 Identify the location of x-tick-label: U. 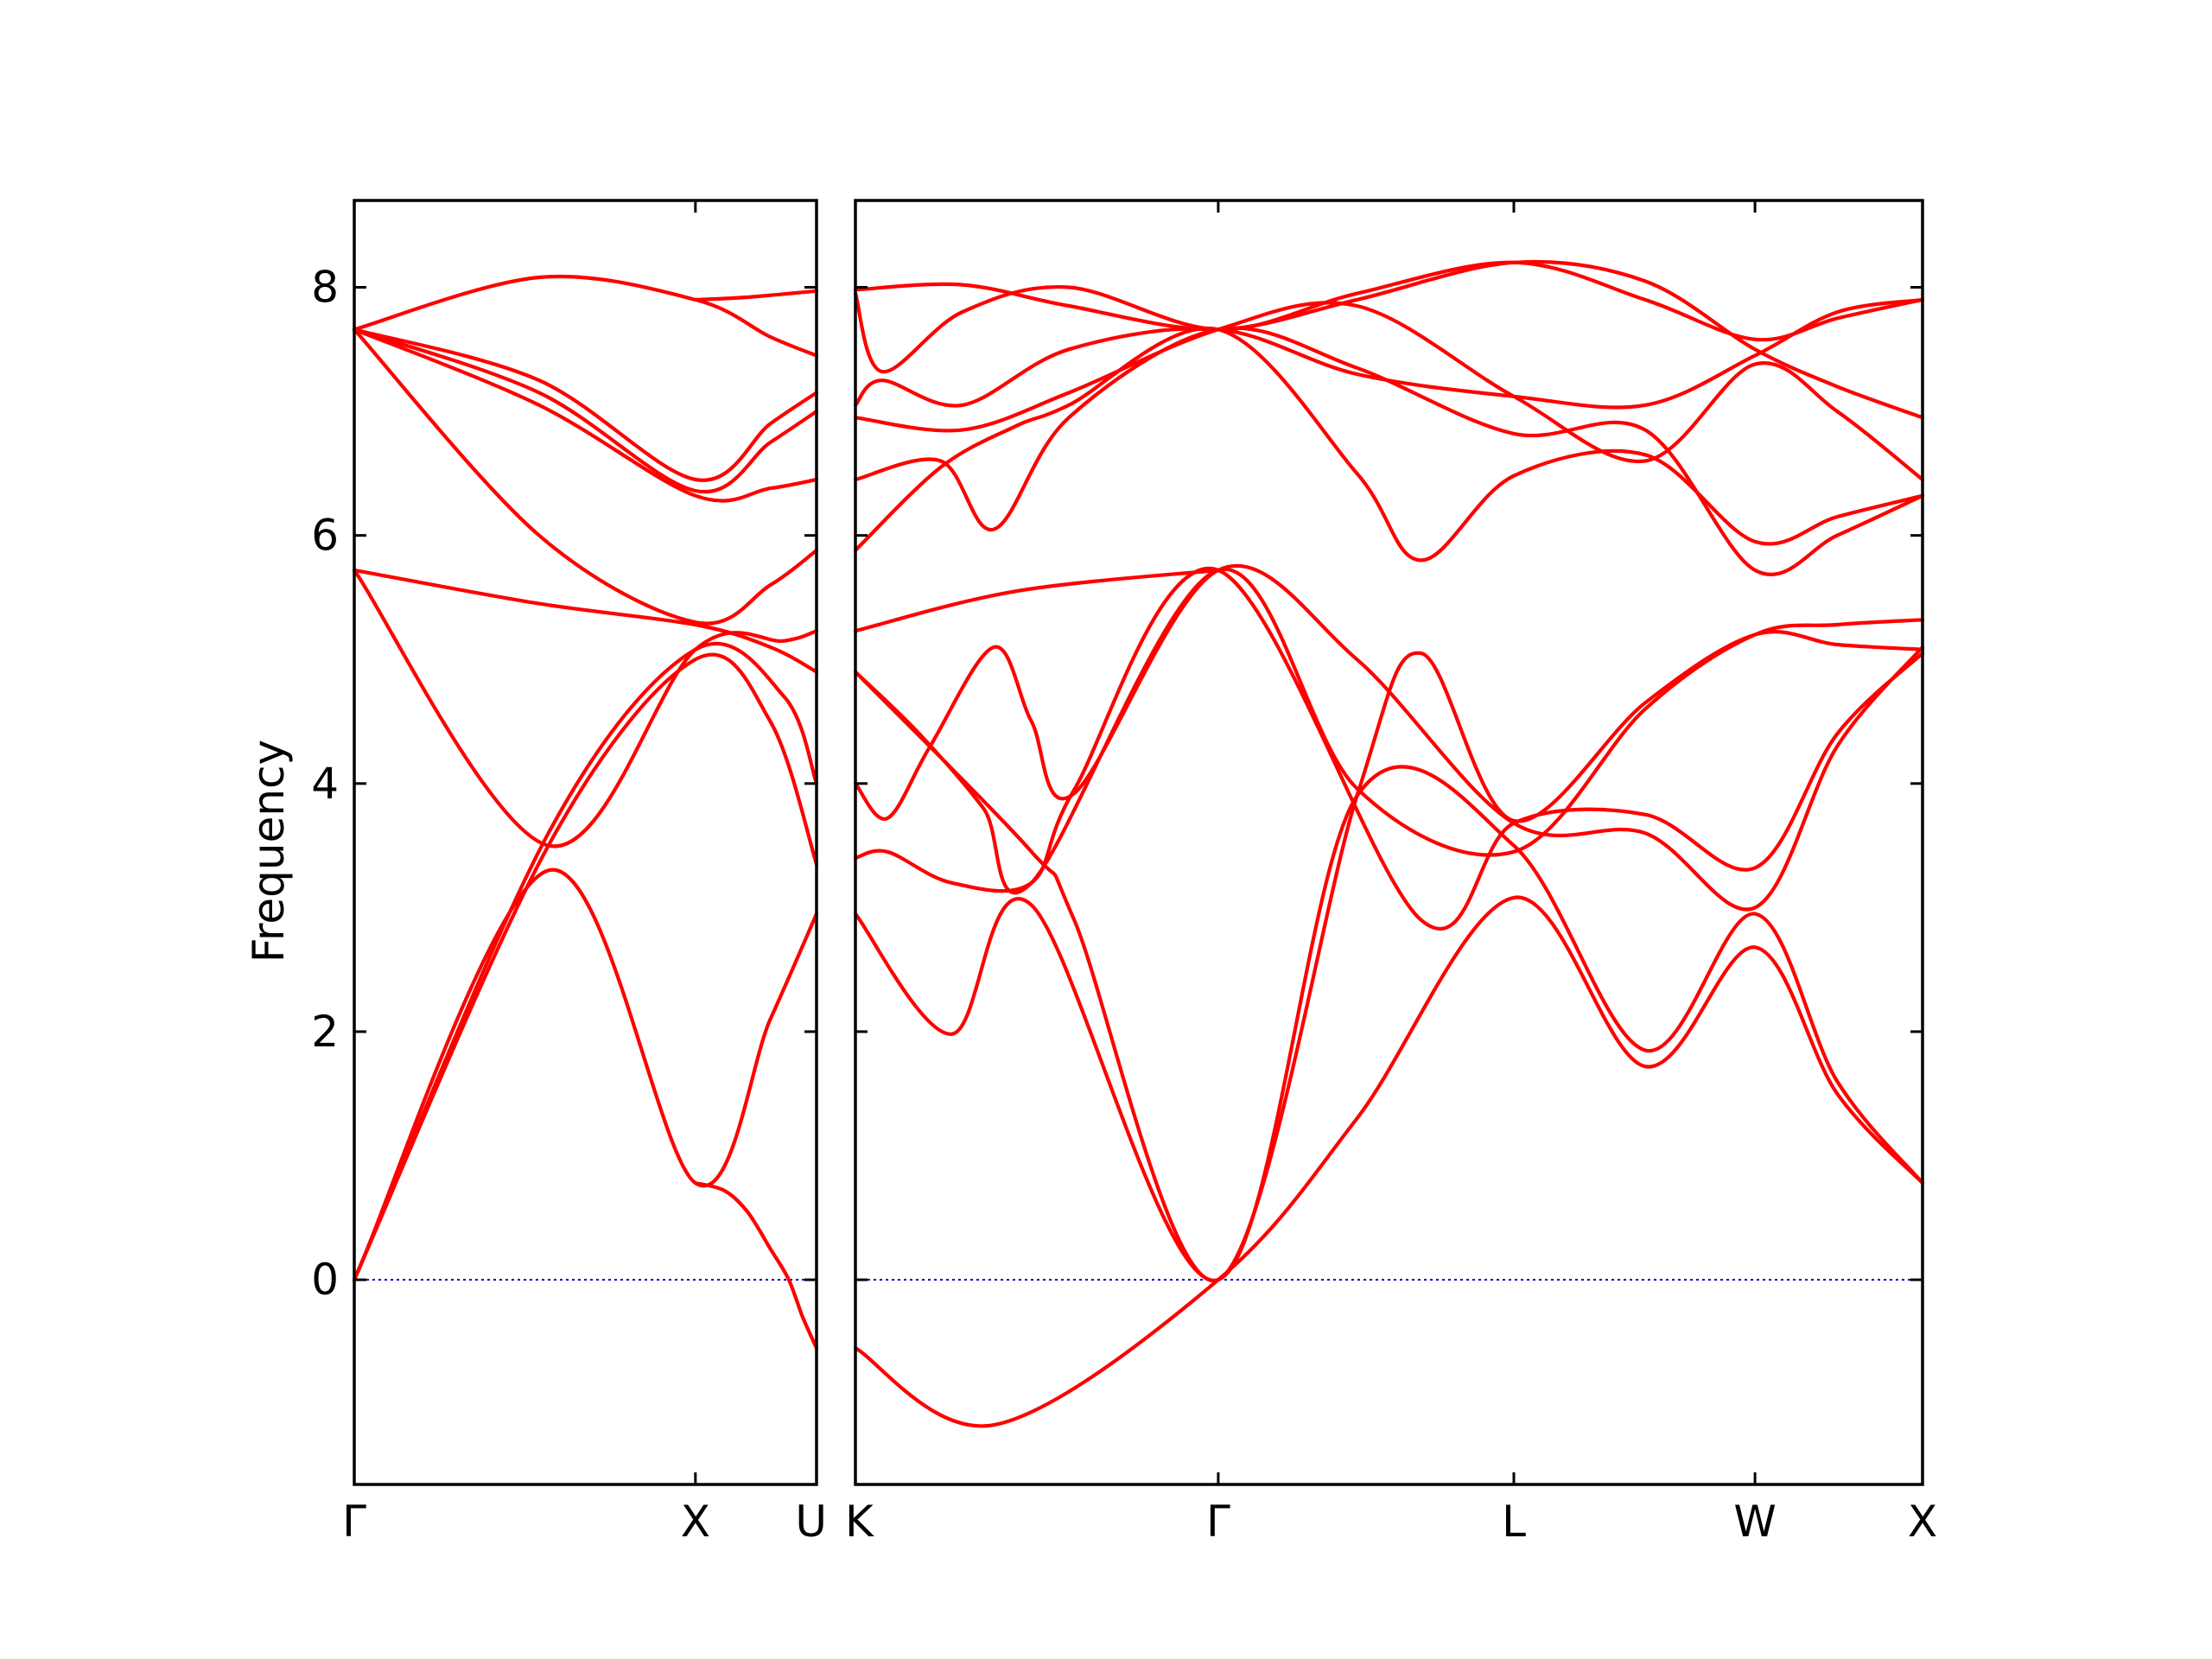
(811, 1522).